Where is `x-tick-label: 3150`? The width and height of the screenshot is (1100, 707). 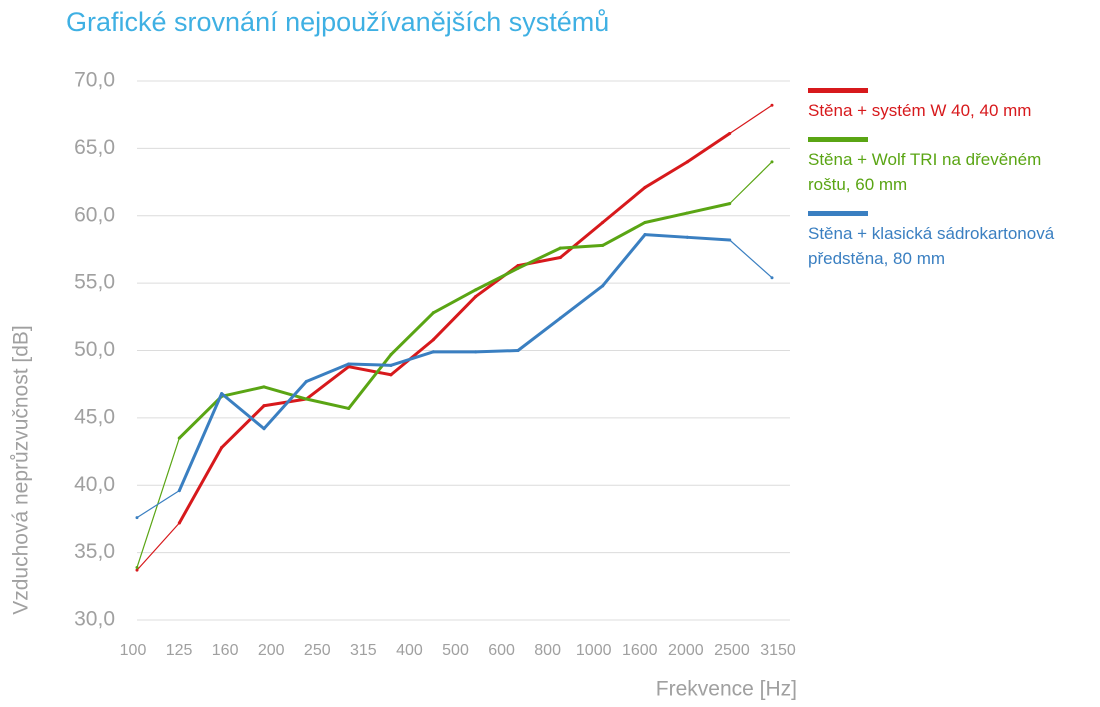
x-tick-label: 3150 is located at coordinates (778, 650).